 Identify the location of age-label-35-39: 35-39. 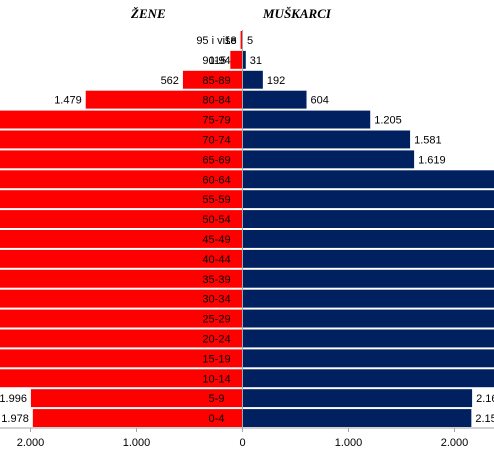
(216, 280).